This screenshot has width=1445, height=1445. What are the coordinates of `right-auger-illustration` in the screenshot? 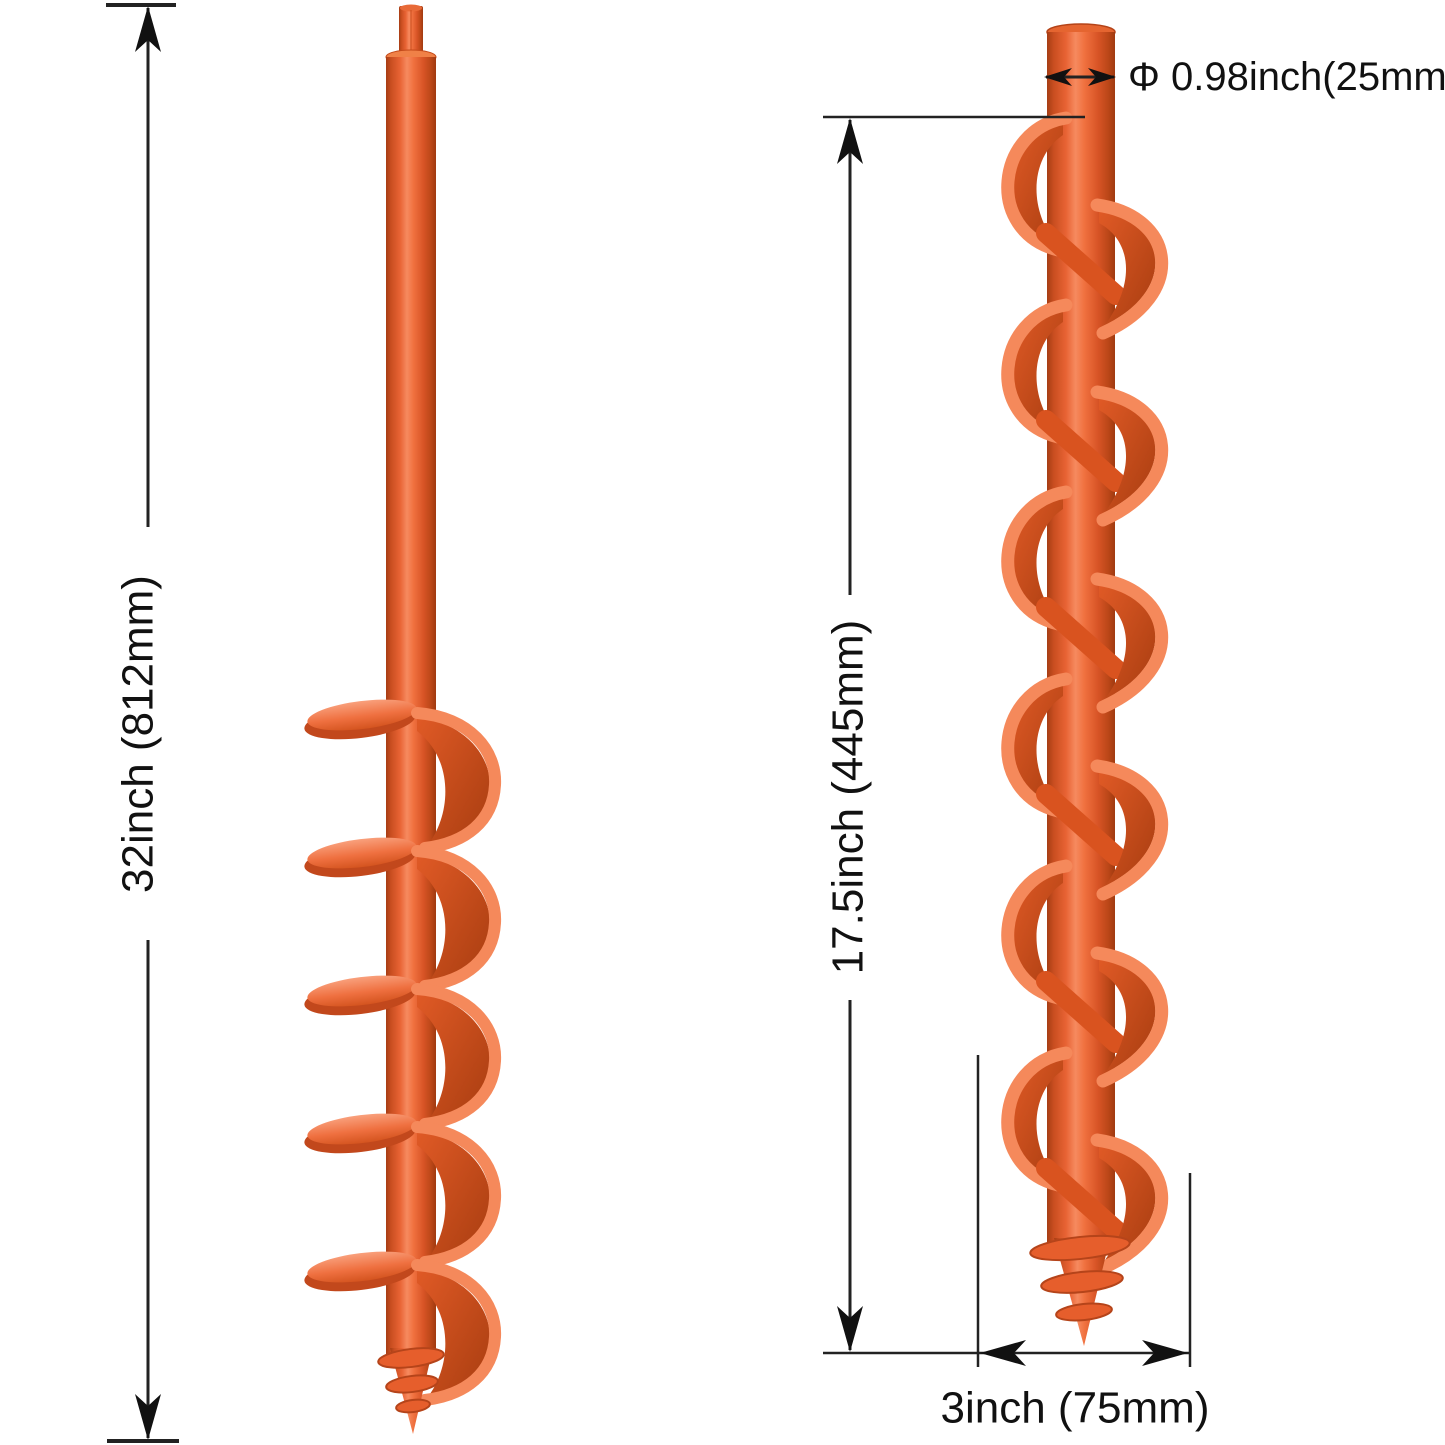 It's located at (1085, 684).